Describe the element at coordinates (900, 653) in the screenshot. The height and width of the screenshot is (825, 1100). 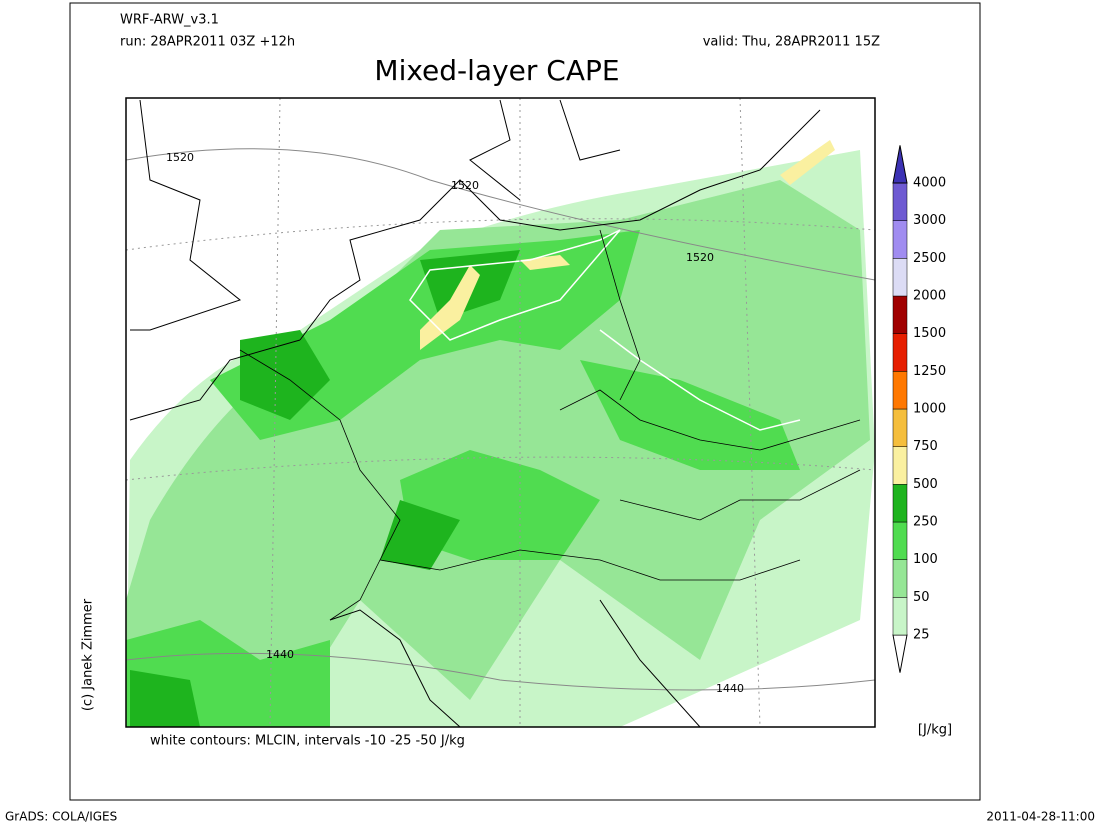
I see `colorbar-lower-triangle` at that location.